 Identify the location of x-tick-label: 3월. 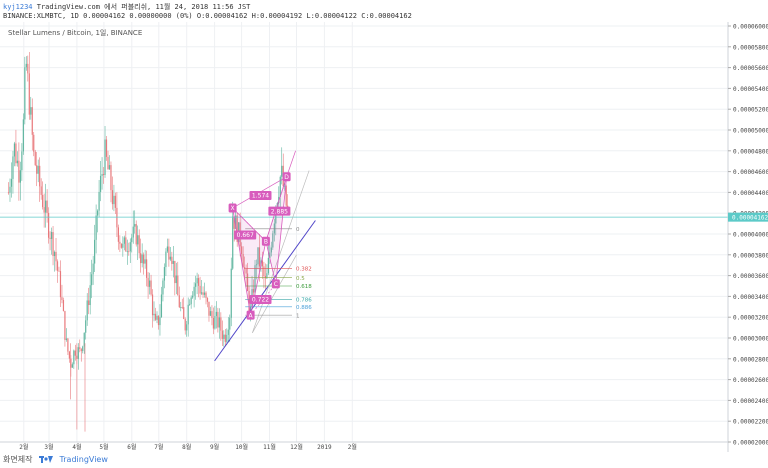
(48, 447).